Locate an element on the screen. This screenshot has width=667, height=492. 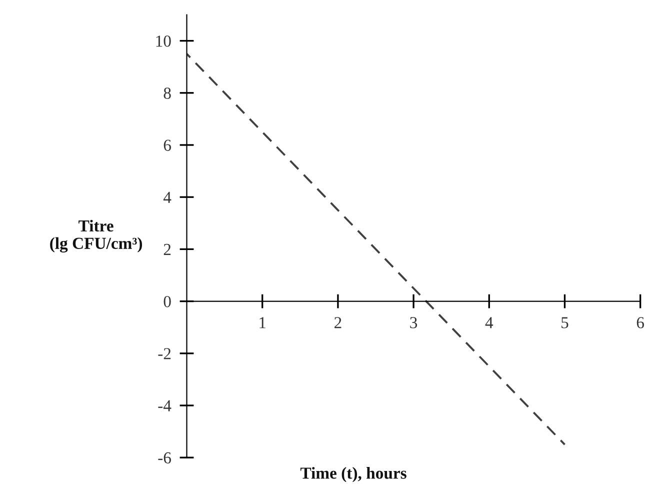
y-tick-label: 2 is located at coordinates (167, 249).